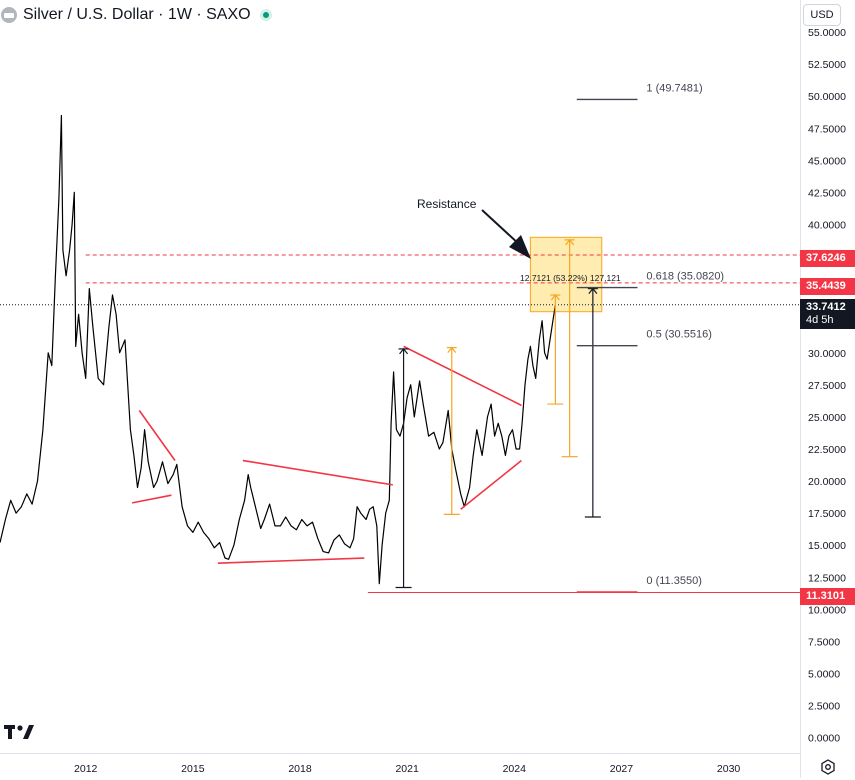 Image resolution: width=855 pixels, height=780 pixels. I want to click on chart-header: Silver / U.S. Dollar · 1W · SAXO, so click(136, 15).